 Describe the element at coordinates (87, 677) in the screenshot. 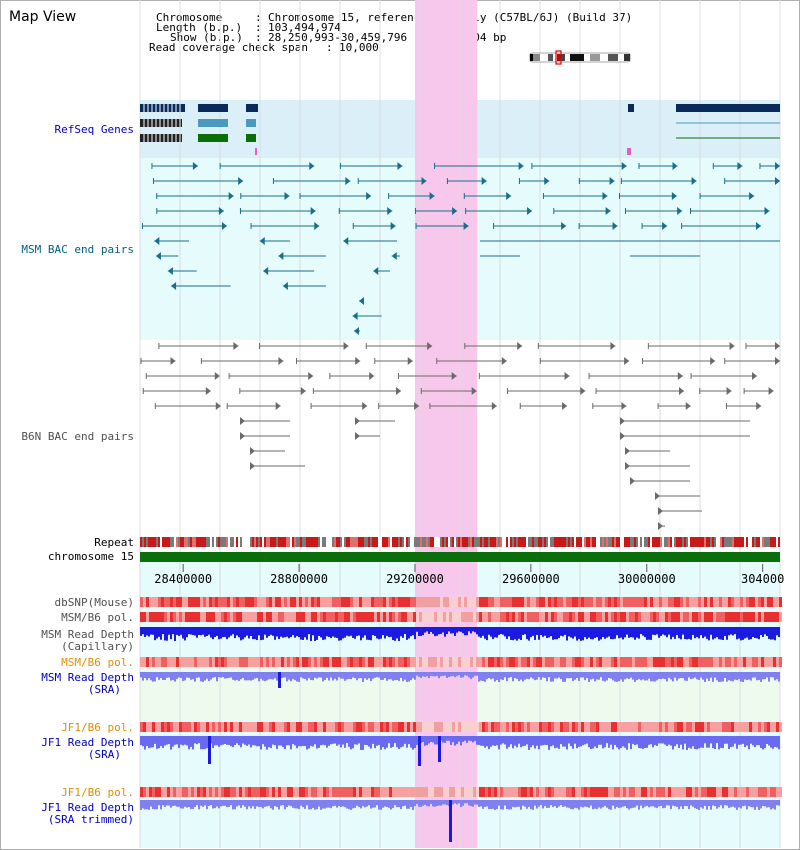

I see `track-label-msm-depth-sra: MSM Read Depth` at that location.